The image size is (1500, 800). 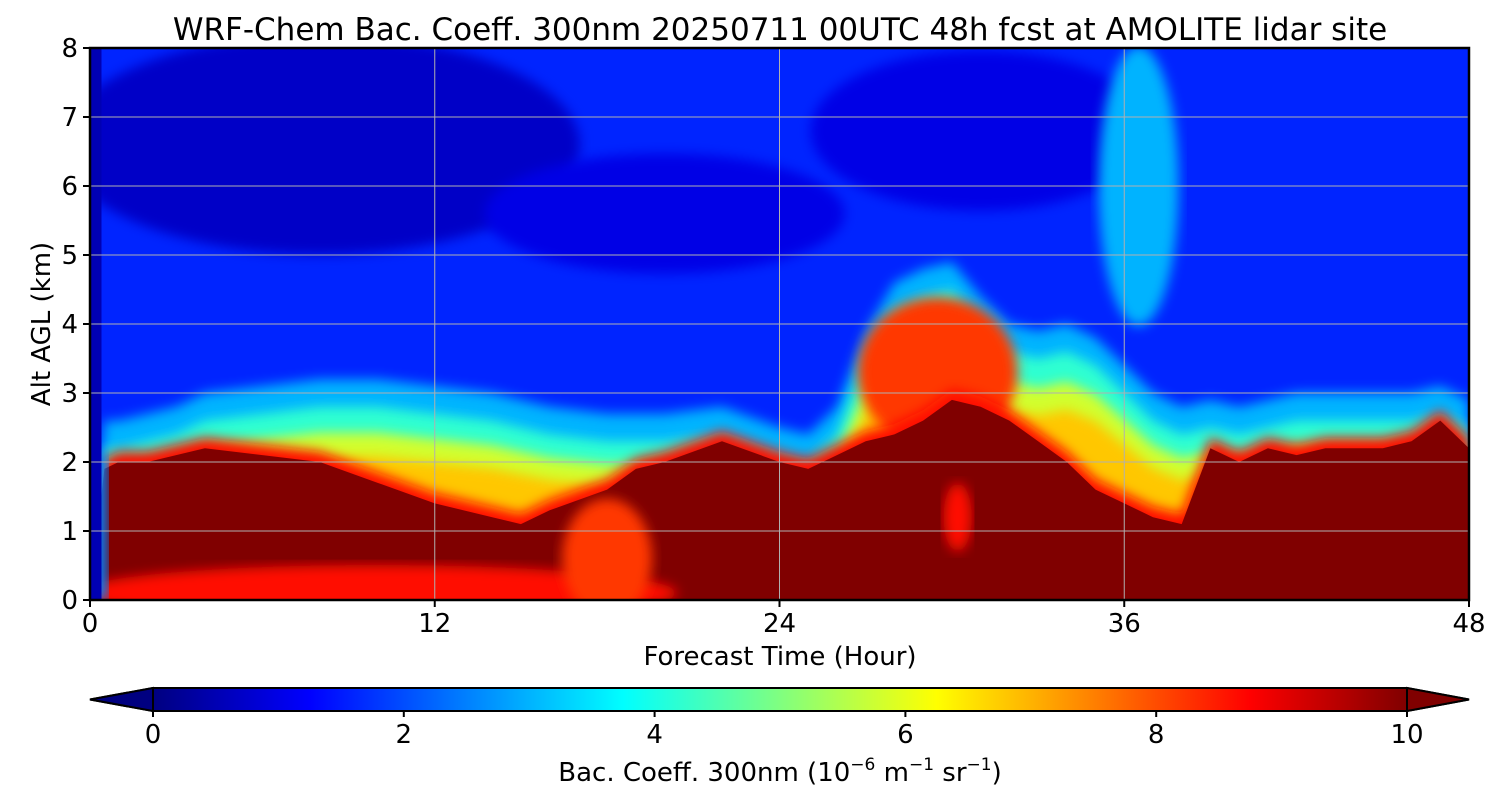 I want to click on colorbar-label-exponent-1: −6, so click(x=862, y=765).